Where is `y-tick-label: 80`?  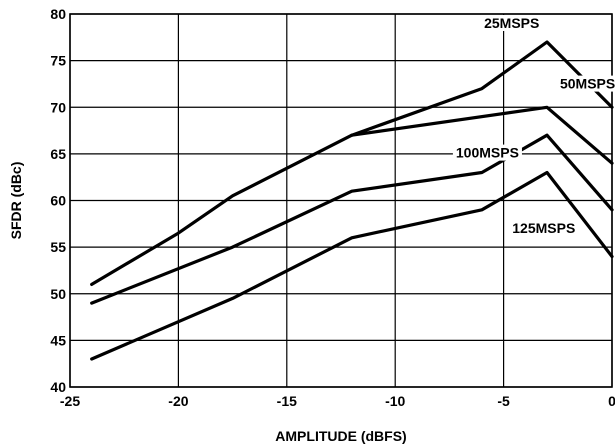
y-tick-label: 80 is located at coordinates (58, 14).